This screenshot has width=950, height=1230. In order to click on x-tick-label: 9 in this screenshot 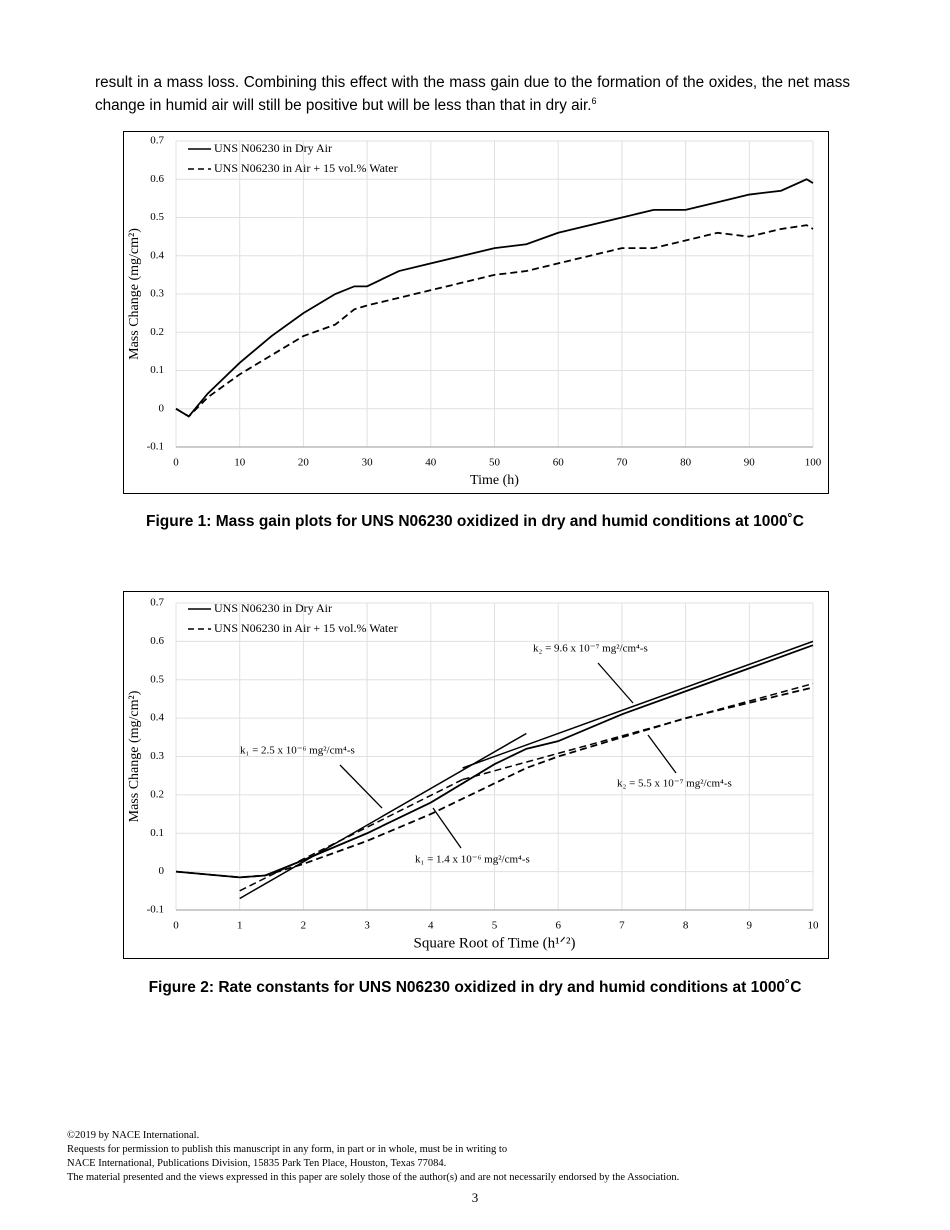, I will do `click(750, 926)`.